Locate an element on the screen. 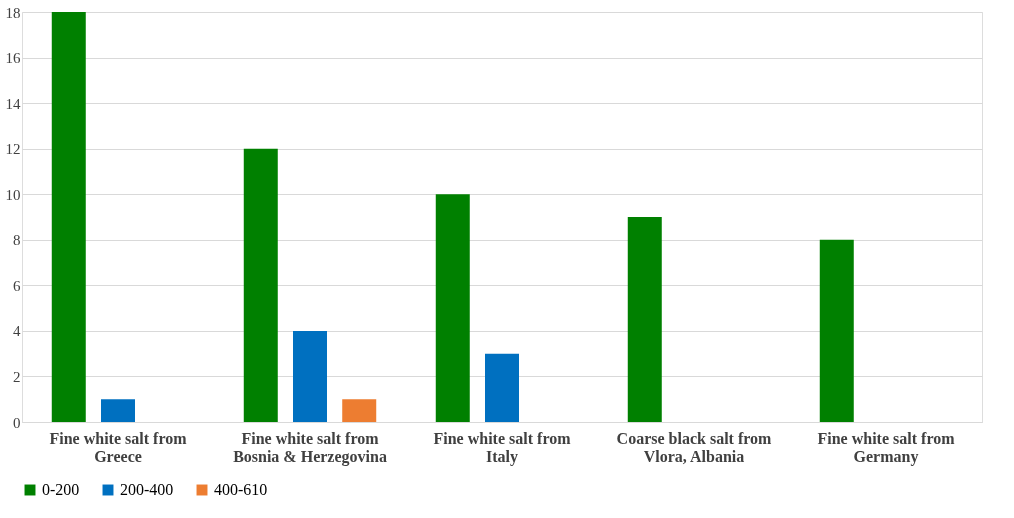 Image resolution: width=1014 pixels, height=518 pixels. y-tick-label: 4 is located at coordinates (17, 331).